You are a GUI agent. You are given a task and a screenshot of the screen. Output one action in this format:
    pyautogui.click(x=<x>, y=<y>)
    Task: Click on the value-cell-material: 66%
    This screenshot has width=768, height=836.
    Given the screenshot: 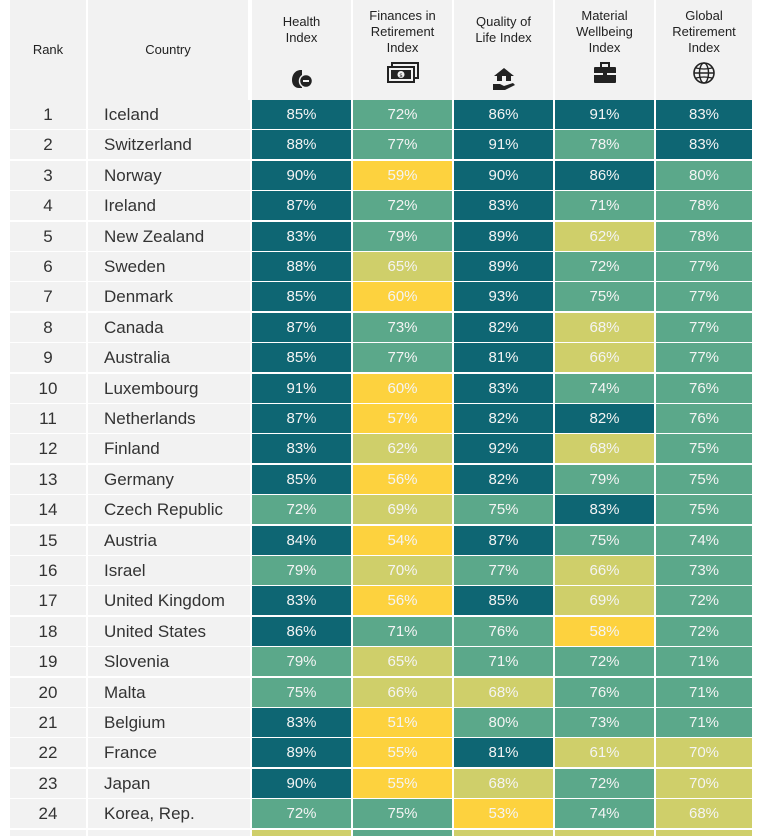 What is the action you would take?
    pyautogui.click(x=604, y=570)
    